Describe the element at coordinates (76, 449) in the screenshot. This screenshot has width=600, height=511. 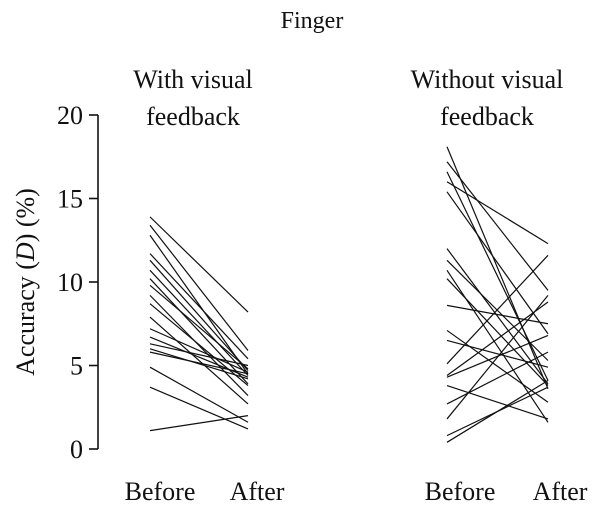
I see `y-tick-label: 0` at that location.